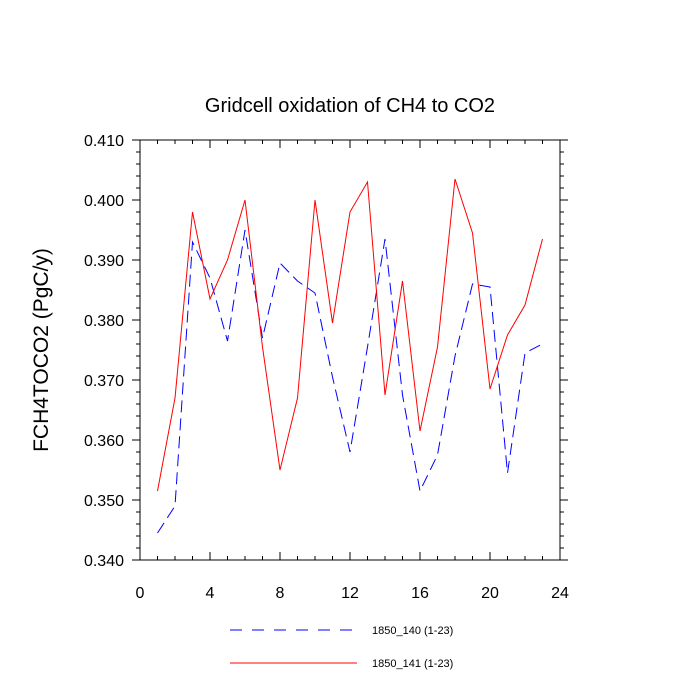 The image size is (700, 700). What do you see at coordinates (280, 593) in the screenshot?
I see `x-tick-label: 8` at bounding box center [280, 593].